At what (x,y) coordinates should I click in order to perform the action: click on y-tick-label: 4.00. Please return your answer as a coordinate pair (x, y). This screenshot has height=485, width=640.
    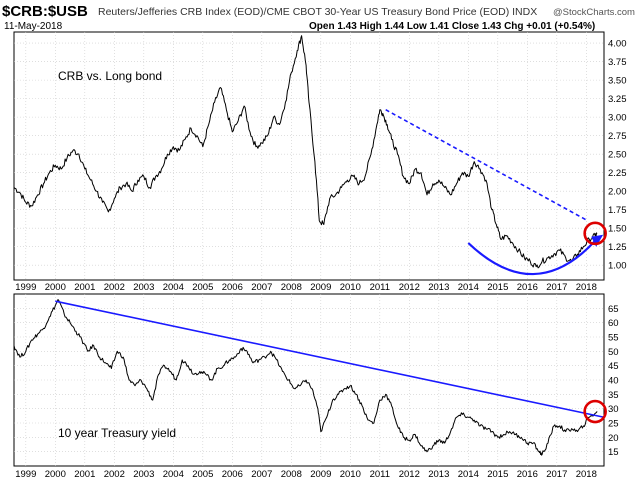
    Looking at the image, I should click on (617, 44).